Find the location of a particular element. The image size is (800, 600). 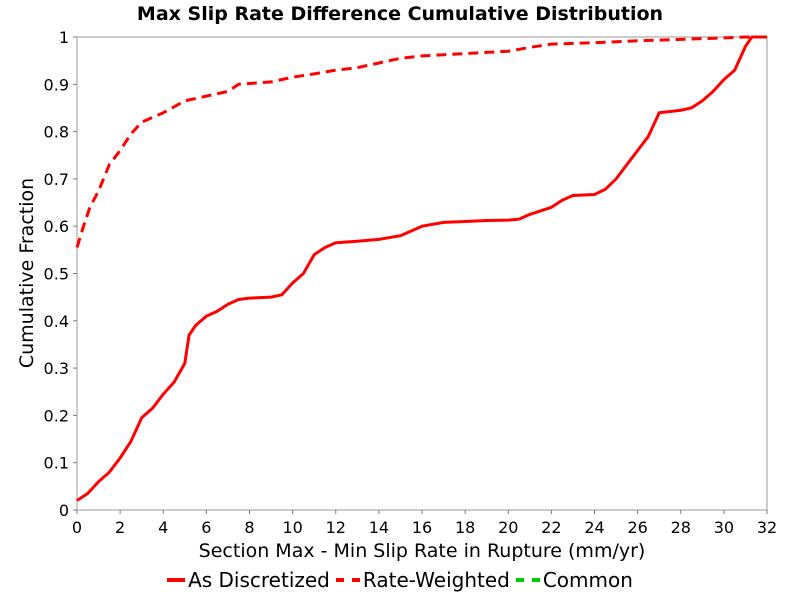

y-tick-label: 0.9 is located at coordinates (56, 84).